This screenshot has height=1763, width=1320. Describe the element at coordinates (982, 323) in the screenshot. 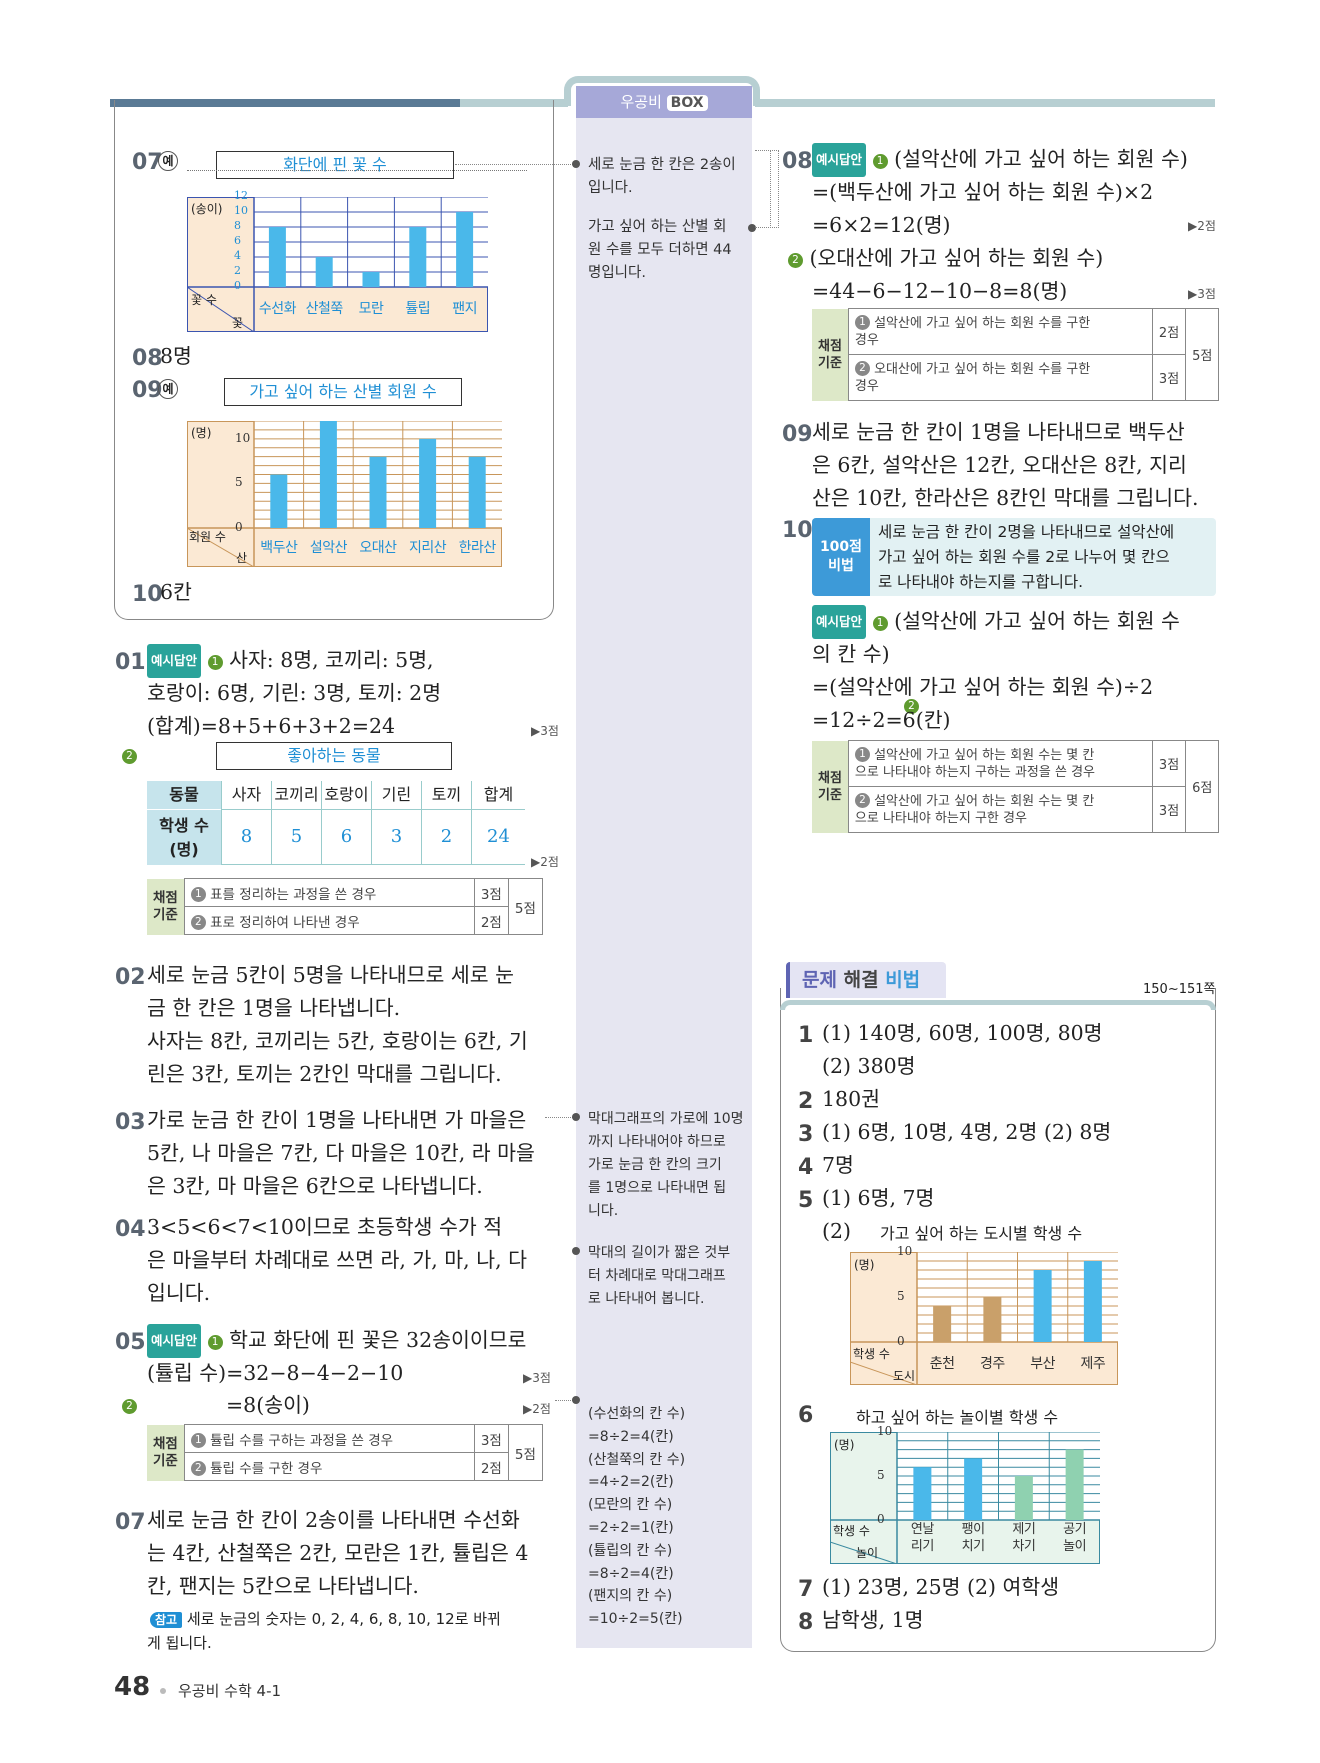

I see `c3-q08-sc1a: 설악산에 가고 싶어 하는 회원 수를 구한` at that location.